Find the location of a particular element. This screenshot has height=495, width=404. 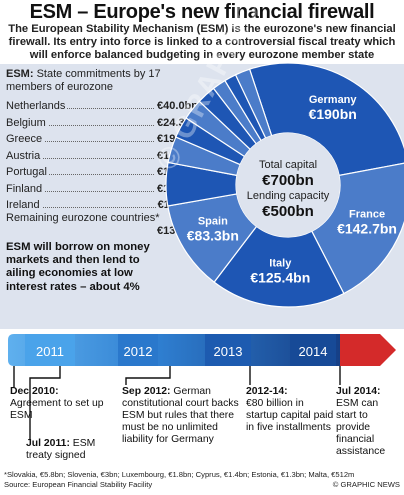

timeline-segment-2012 is located at coordinates (138, 350).